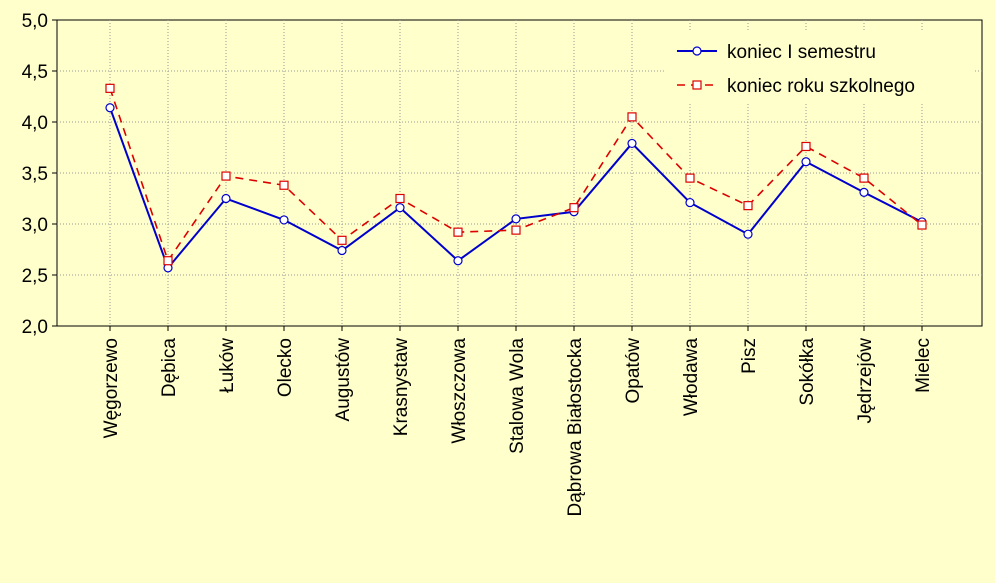 The height and width of the screenshot is (583, 995). What do you see at coordinates (35, 21) in the screenshot?
I see `y-tick-label: 5,0` at bounding box center [35, 21].